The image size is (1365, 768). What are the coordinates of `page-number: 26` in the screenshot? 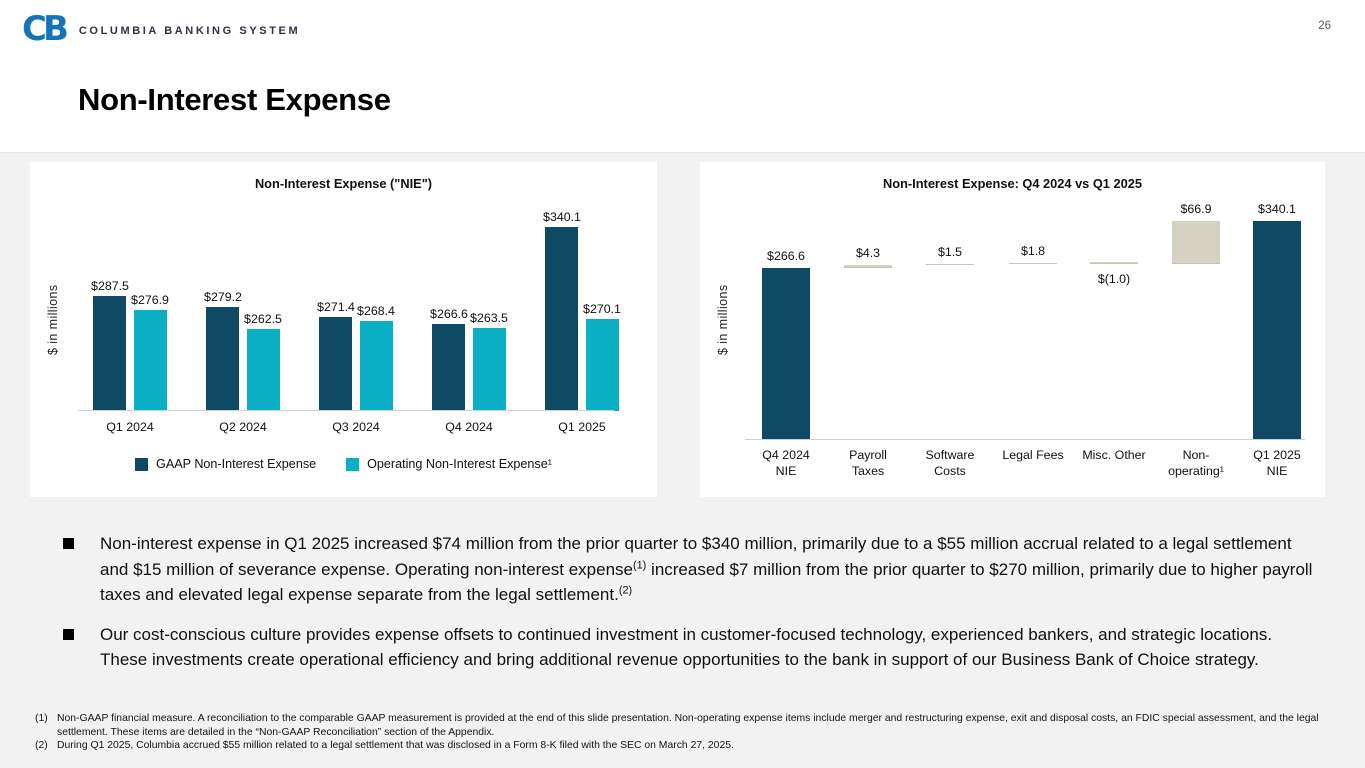 It's located at (1324, 26).